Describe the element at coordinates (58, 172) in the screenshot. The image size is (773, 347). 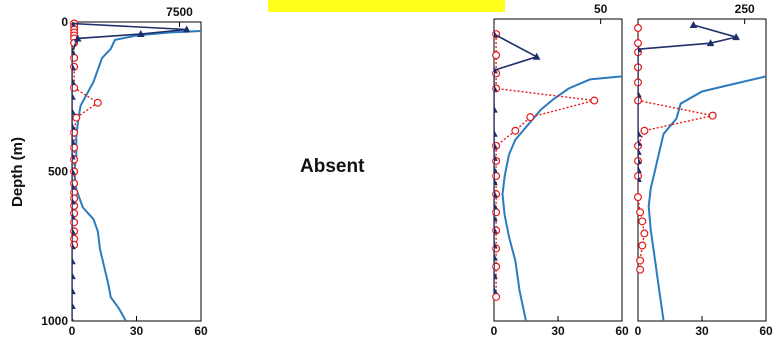
I see `y-tick-label: 500` at that location.